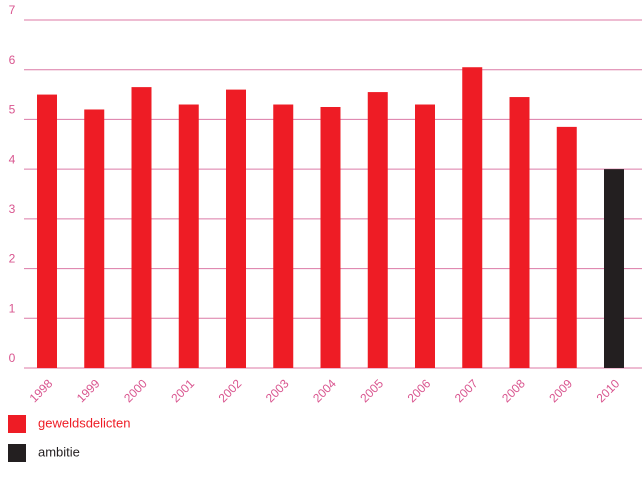  What do you see at coordinates (88, 390) in the screenshot?
I see `x-tick-label: 1999` at bounding box center [88, 390].